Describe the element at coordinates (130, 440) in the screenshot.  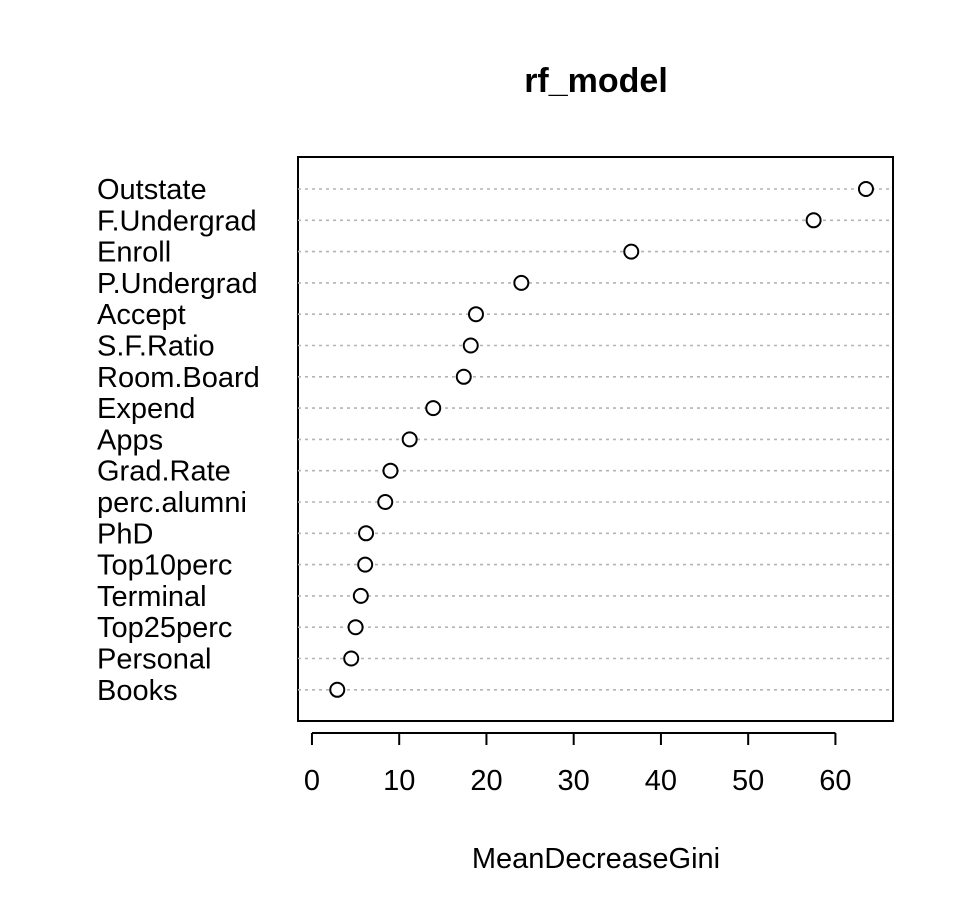
I see `category-label: Apps` at that location.